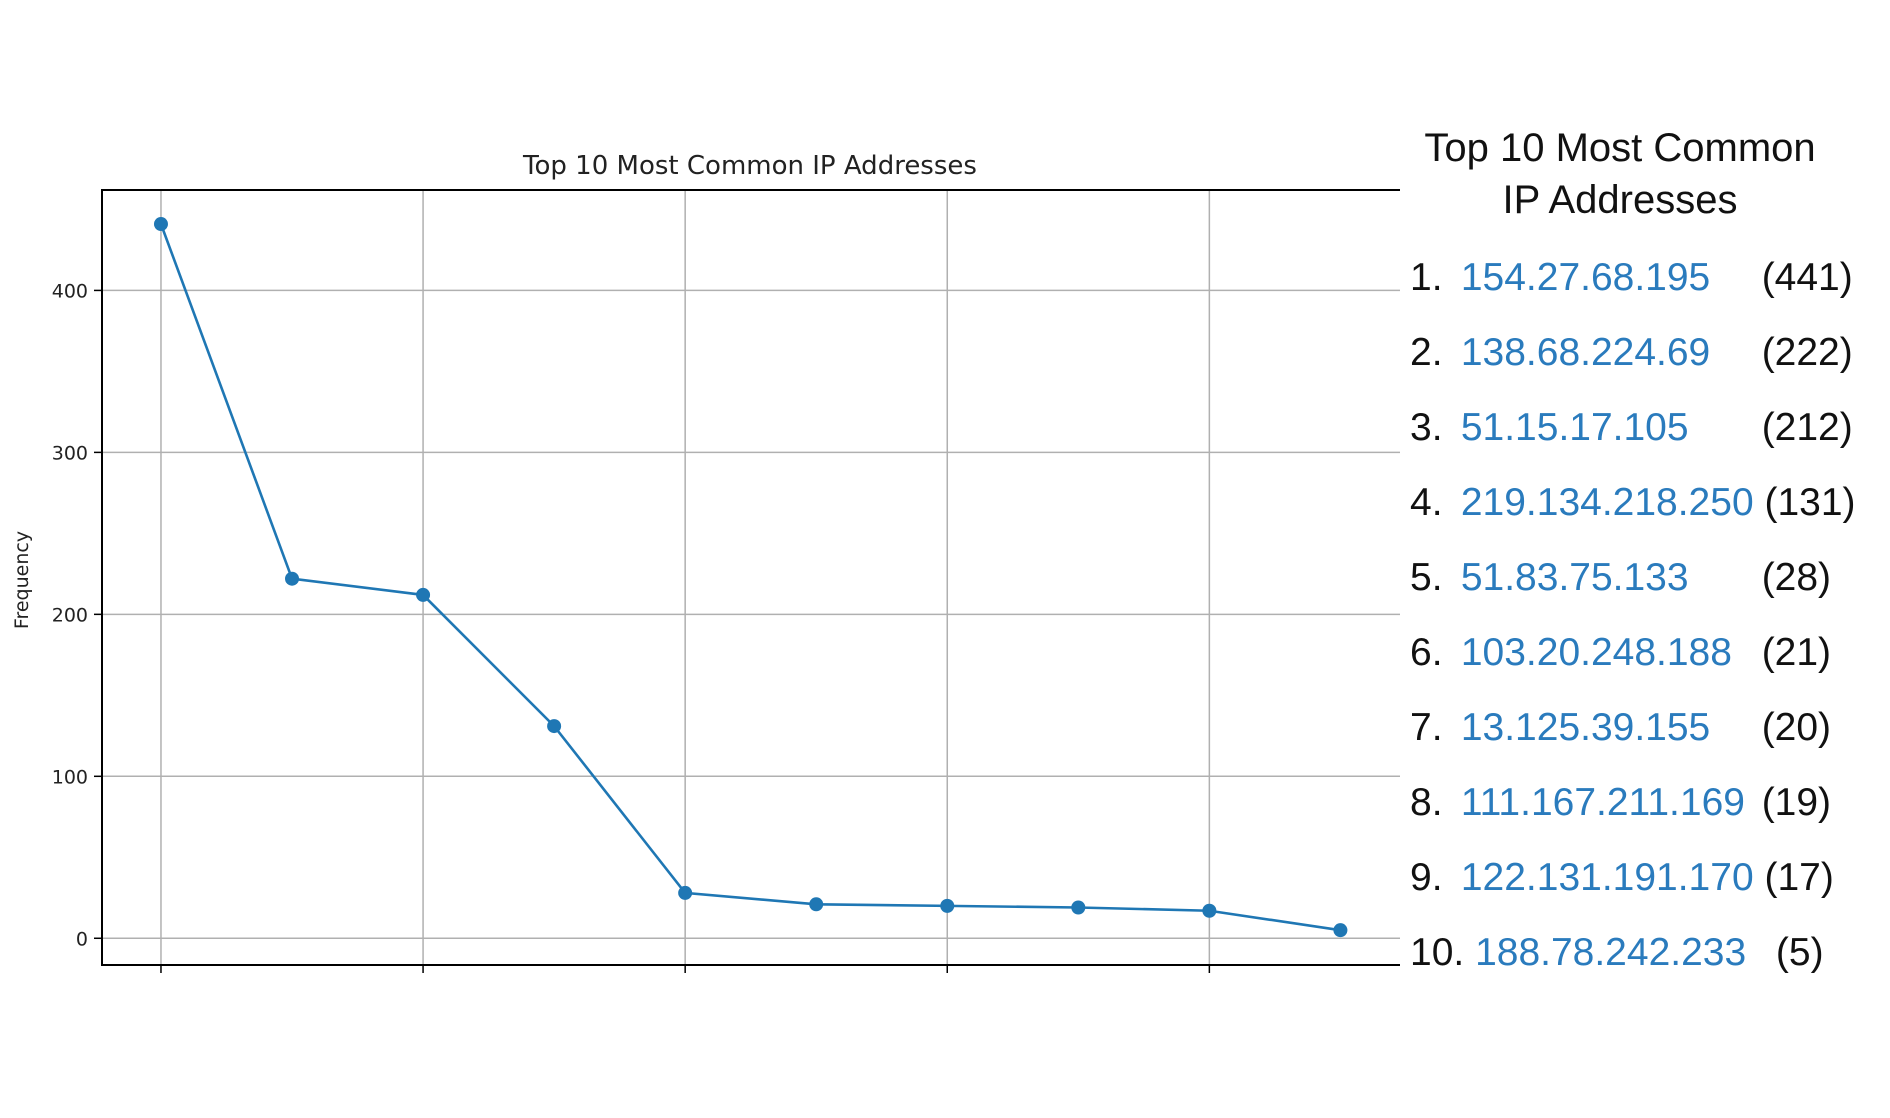 The width and height of the screenshot is (1890, 1118). What do you see at coordinates (1607, 502) in the screenshot?
I see `ip-address: 219.134.218.250` at bounding box center [1607, 502].